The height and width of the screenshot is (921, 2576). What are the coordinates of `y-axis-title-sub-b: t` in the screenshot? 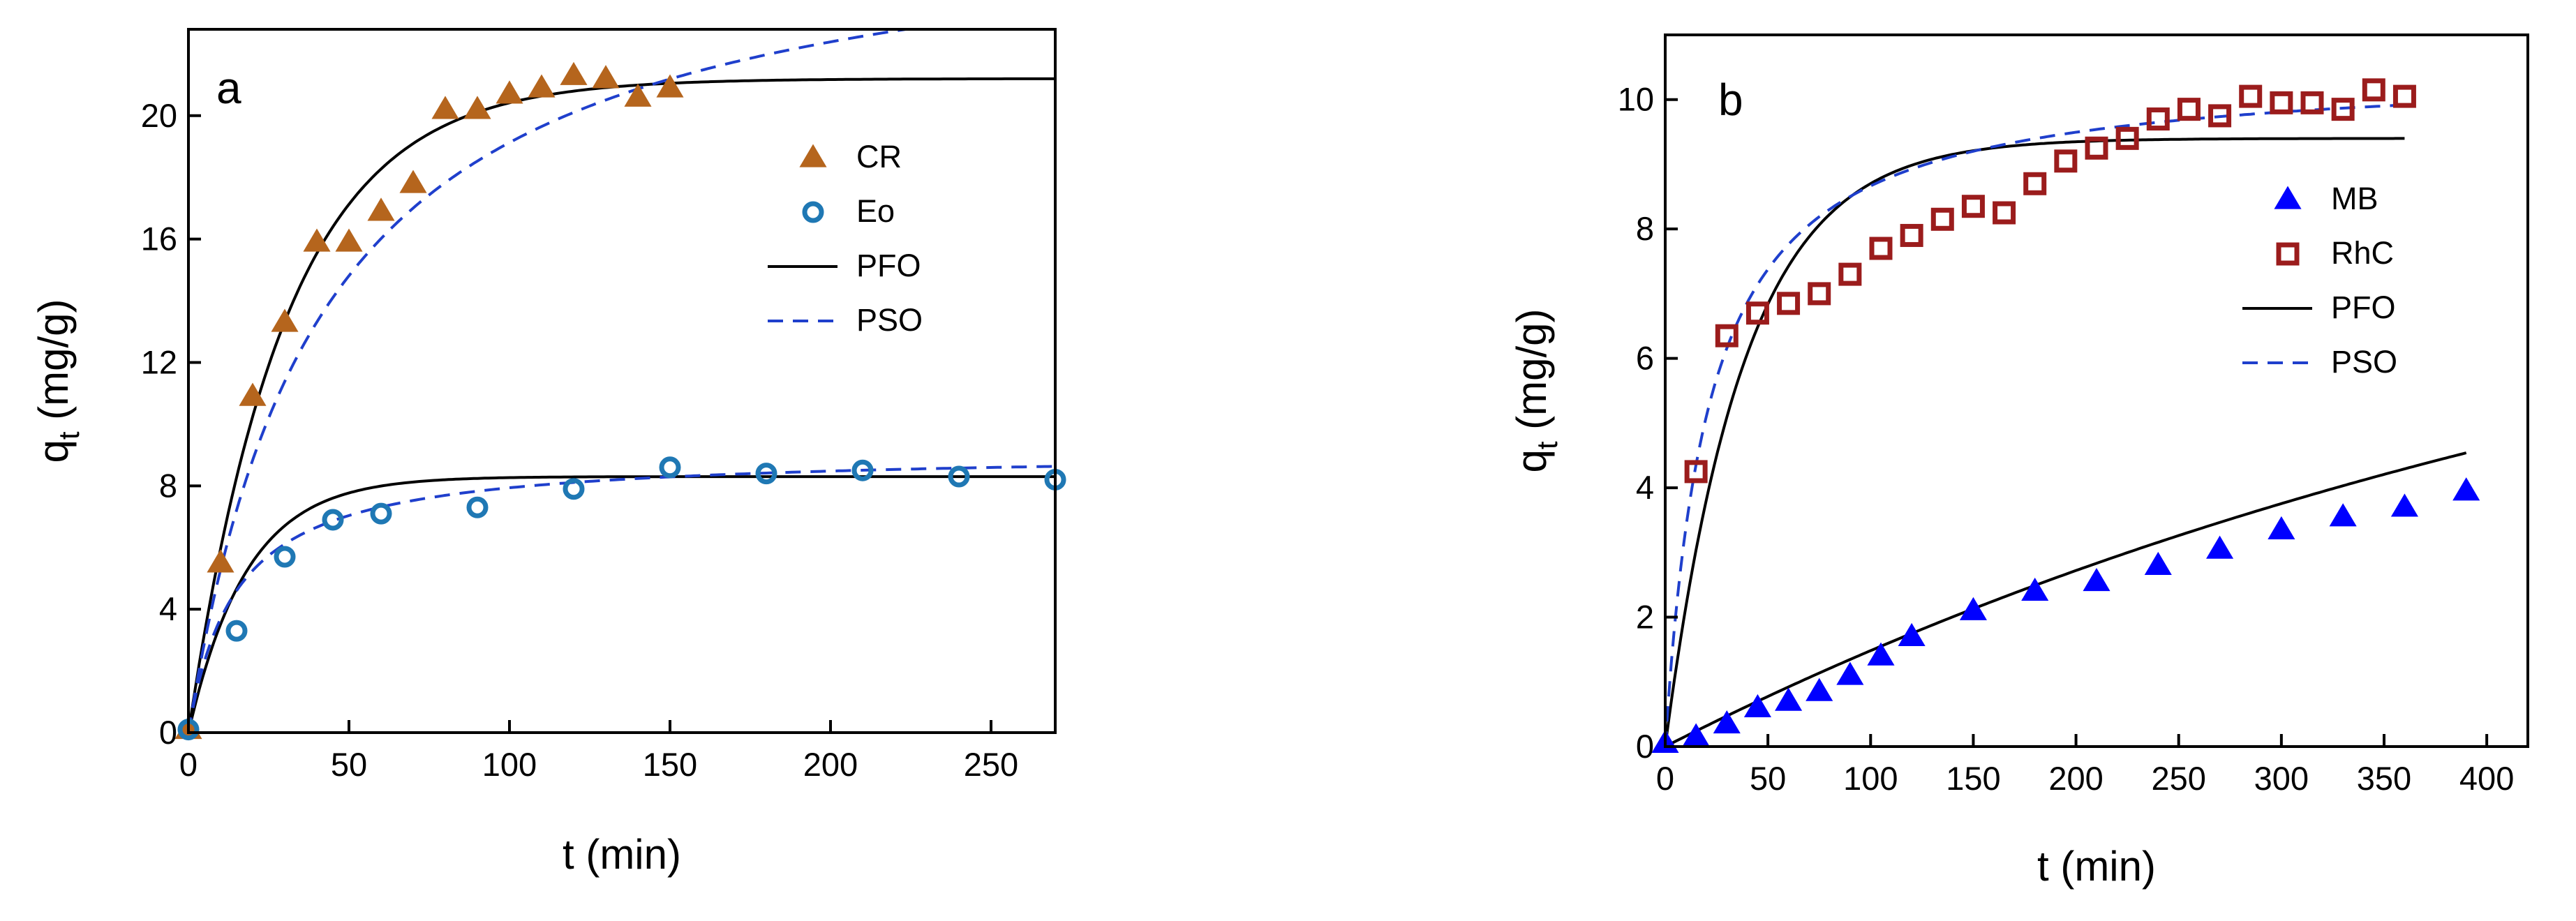 It's located at (1547, 445).